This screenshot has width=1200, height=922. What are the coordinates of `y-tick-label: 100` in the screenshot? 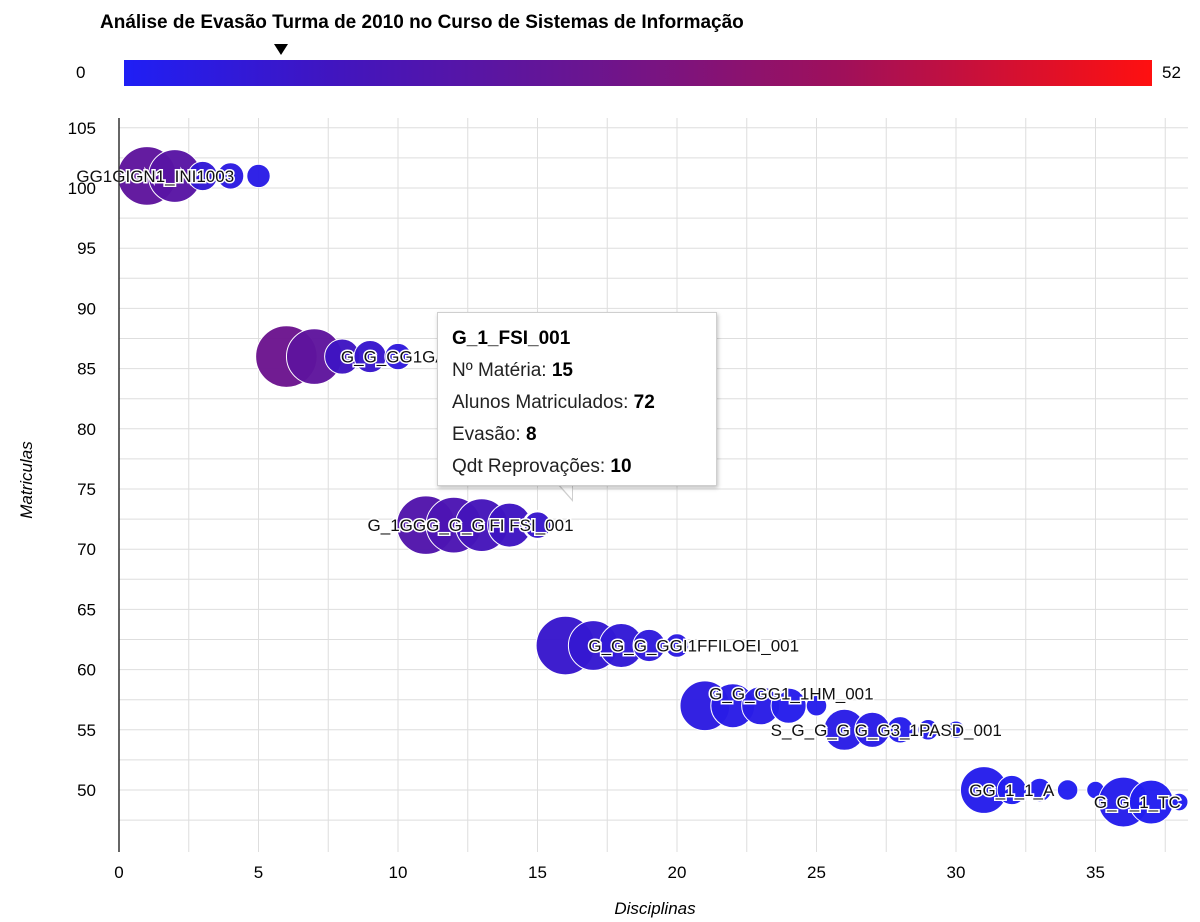 It's located at (82, 188).